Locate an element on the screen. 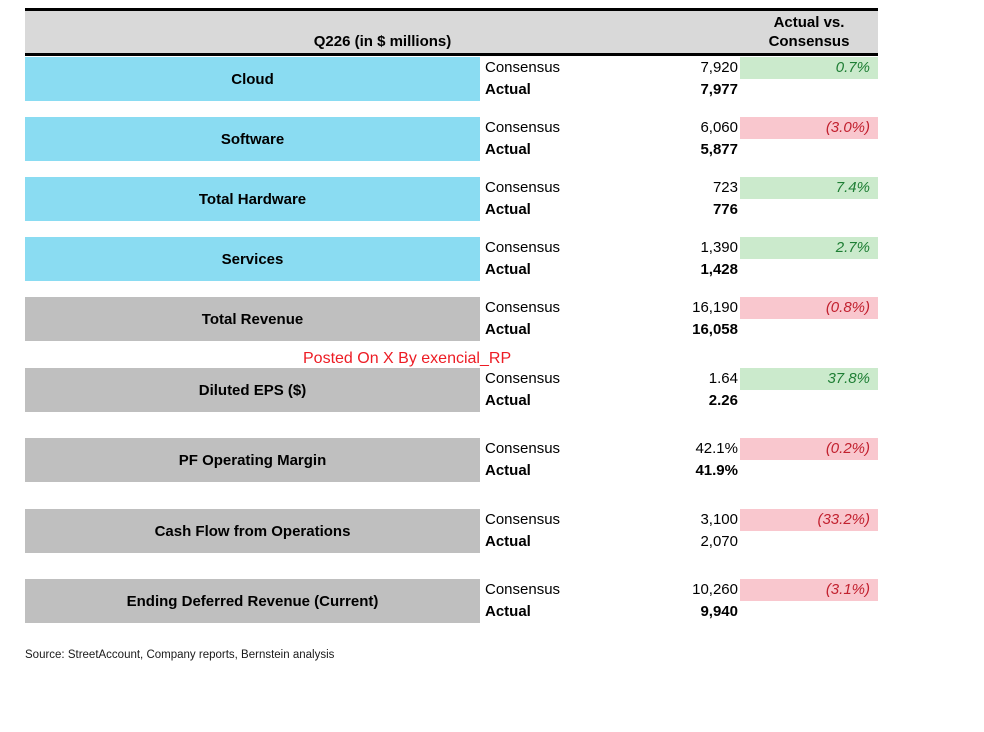 The height and width of the screenshot is (732, 984). actual-value: 776 is located at coordinates (725, 209).